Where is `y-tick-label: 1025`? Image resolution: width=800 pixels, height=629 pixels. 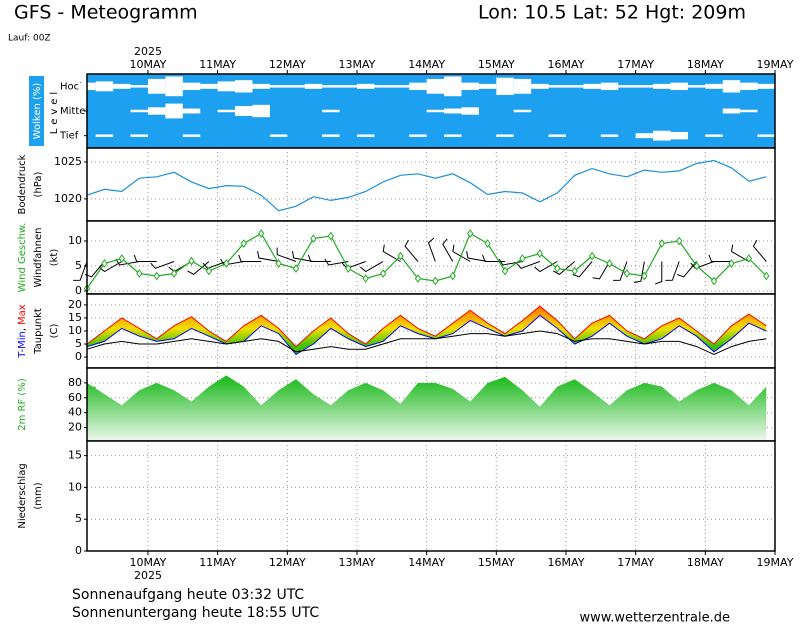
y-tick-label: 1025 is located at coordinates (68, 161).